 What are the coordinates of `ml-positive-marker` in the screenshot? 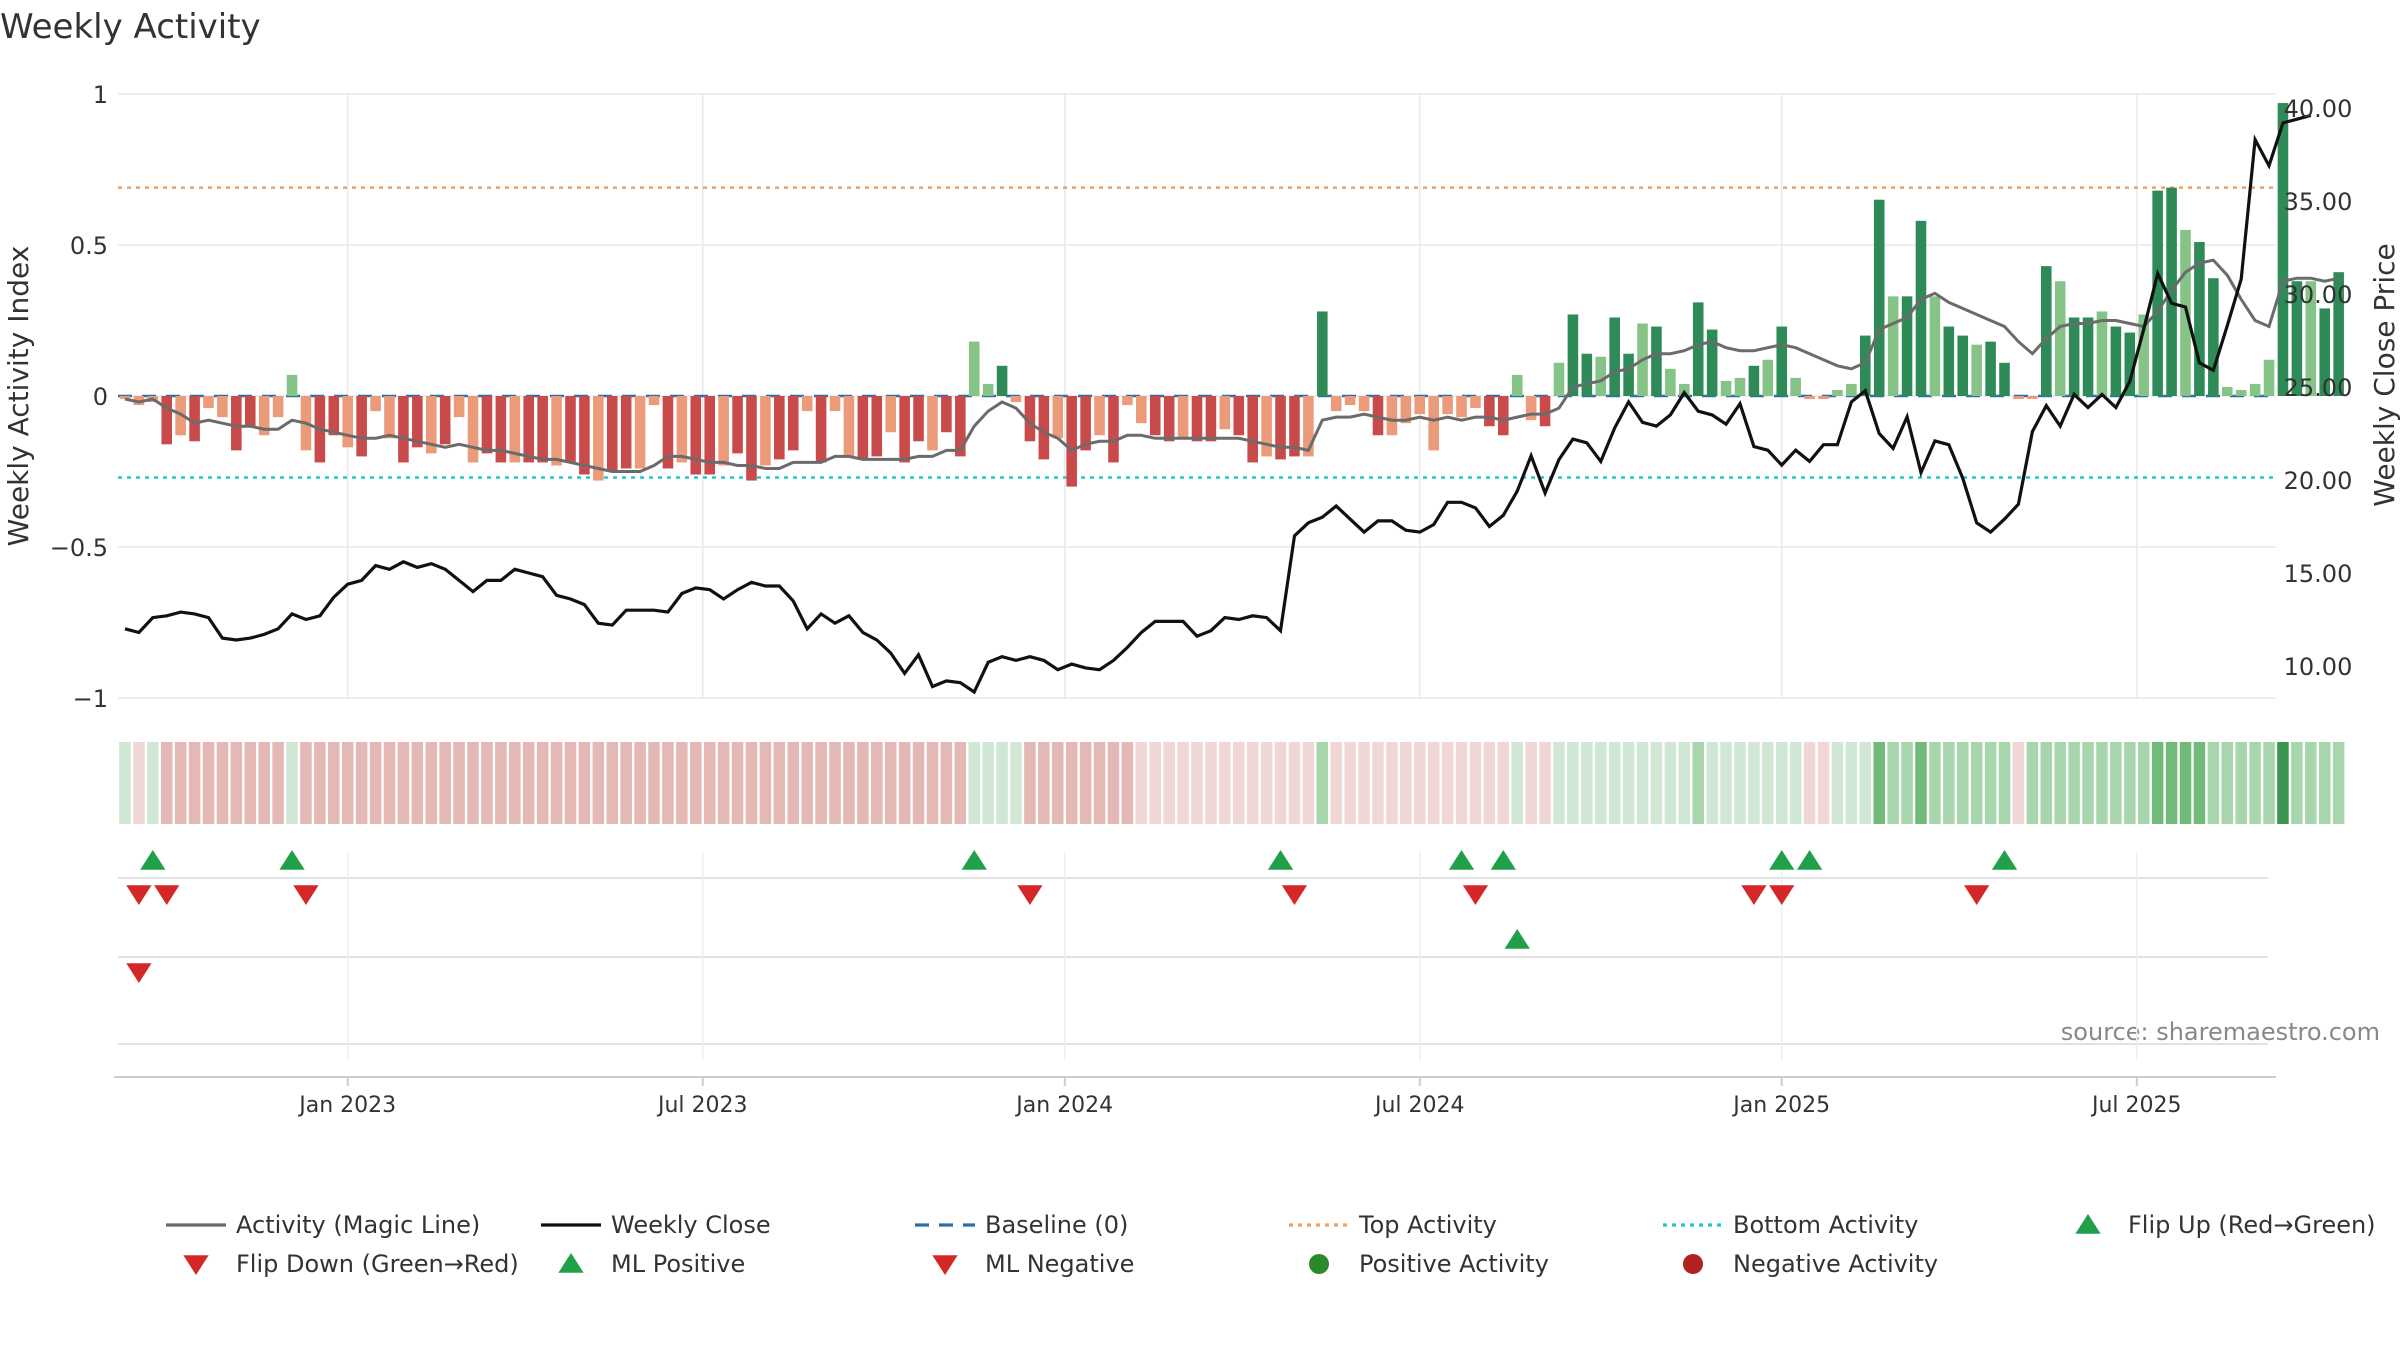 It's located at (1517, 939).